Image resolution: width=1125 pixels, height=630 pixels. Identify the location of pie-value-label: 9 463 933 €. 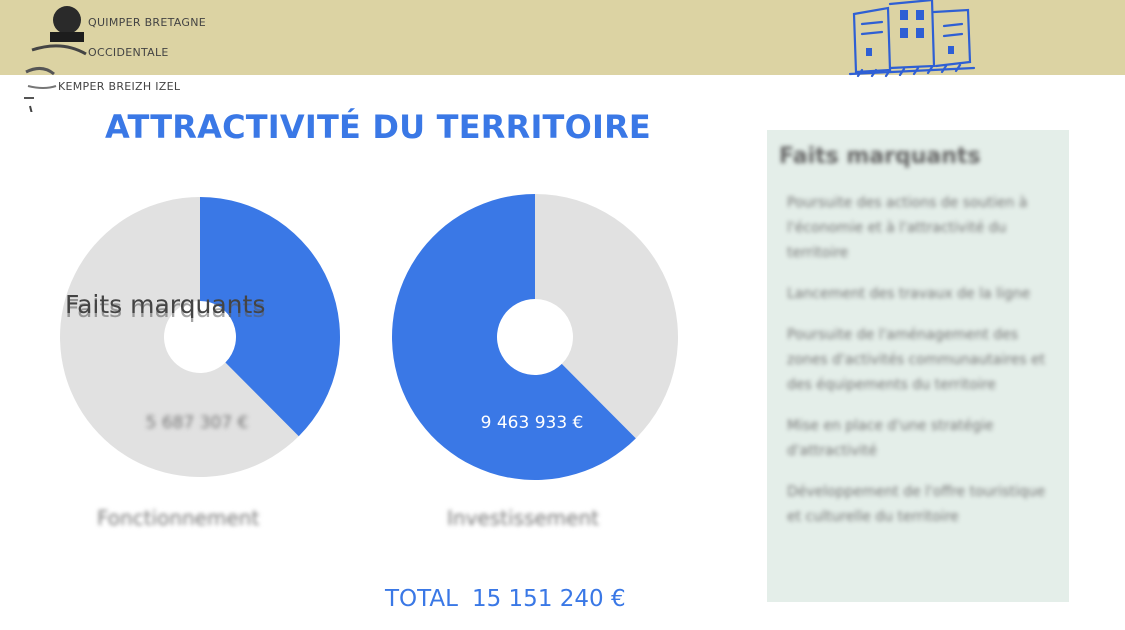
(532, 423).